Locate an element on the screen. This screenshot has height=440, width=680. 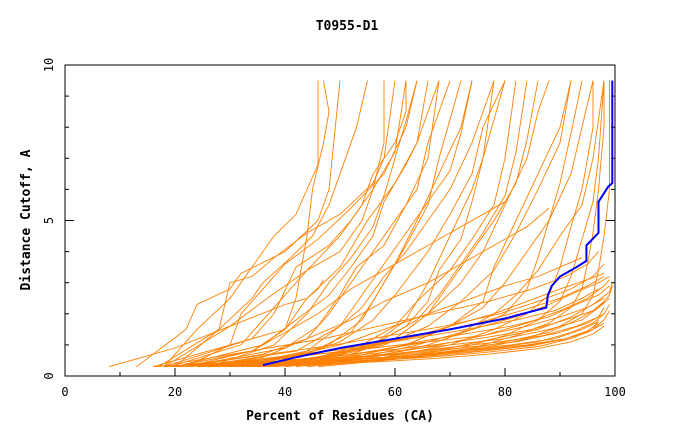
y-tick-label: 0 is located at coordinates (49, 375).